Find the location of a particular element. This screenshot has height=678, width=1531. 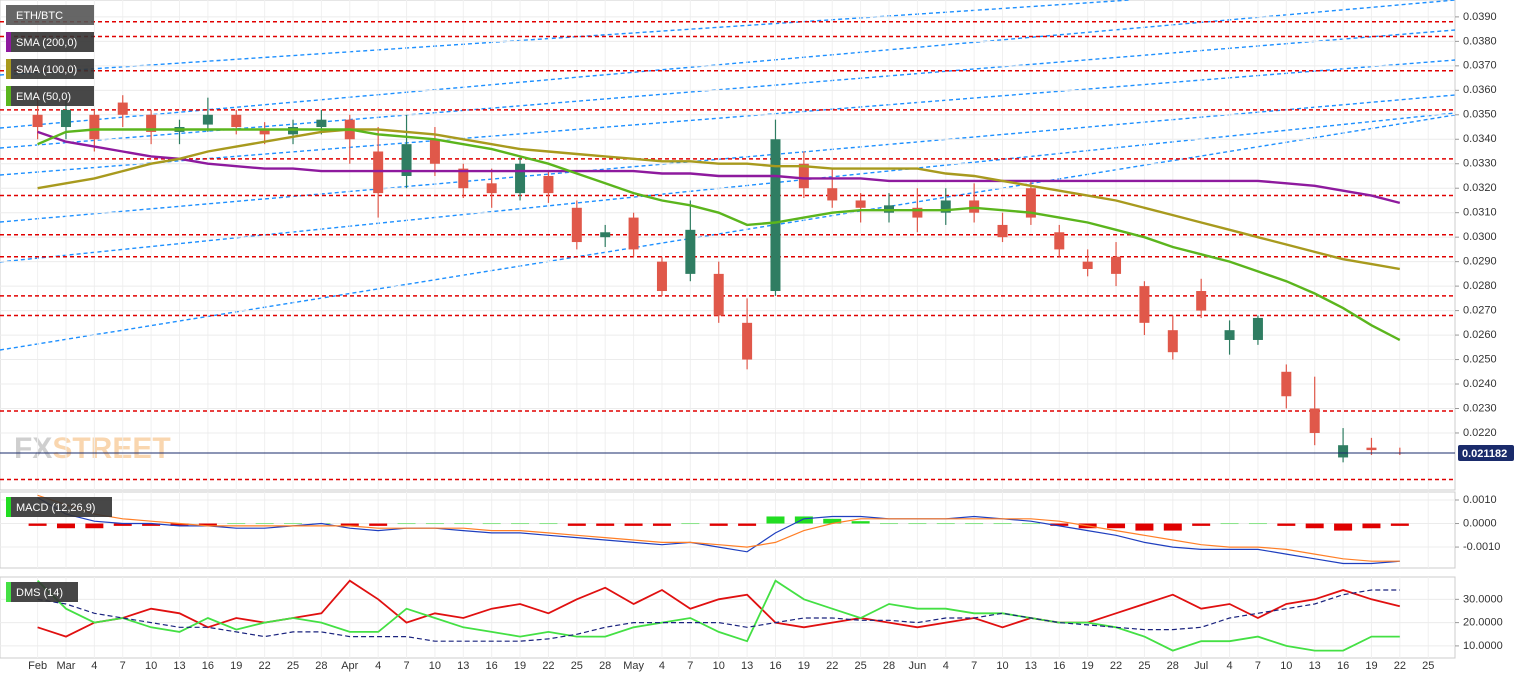

y-tick-label: 0.0360 is located at coordinates (1480, 90).